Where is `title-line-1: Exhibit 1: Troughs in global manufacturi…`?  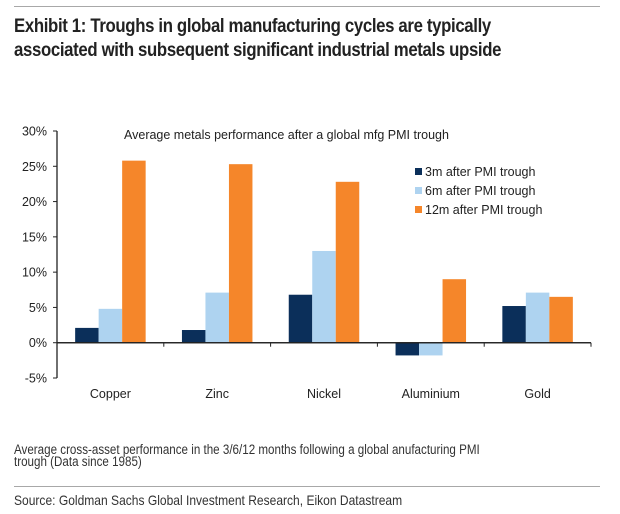 title-line-1: Exhibit 1: Troughs in global manufacturi… is located at coordinates (252, 26).